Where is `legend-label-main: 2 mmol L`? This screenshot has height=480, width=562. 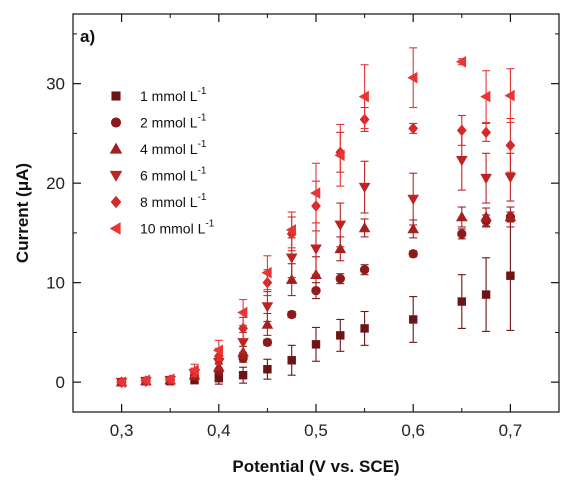 legend-label-main: 2 mmol L is located at coordinates (169, 123).